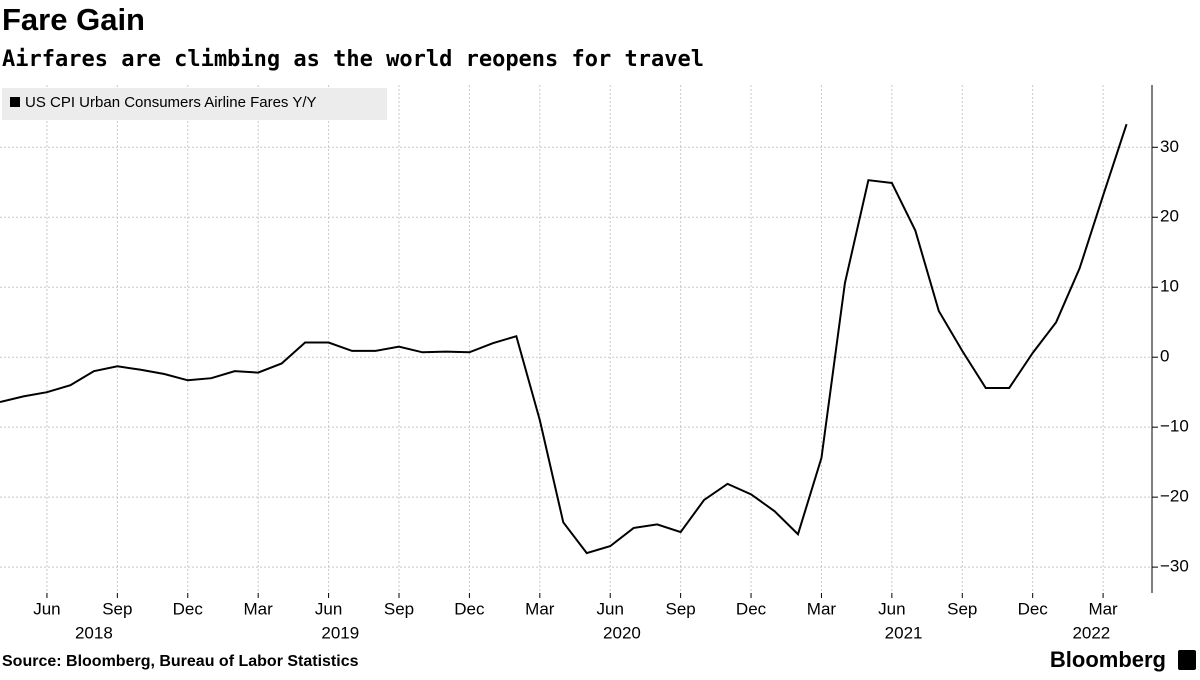 This screenshot has width=1200, height=680. I want to click on legend-box, so click(194, 104).